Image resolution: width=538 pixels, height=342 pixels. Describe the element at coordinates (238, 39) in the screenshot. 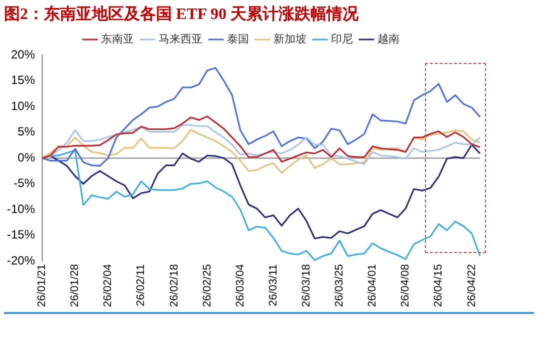

I see `legend-label: 泰国` at that location.